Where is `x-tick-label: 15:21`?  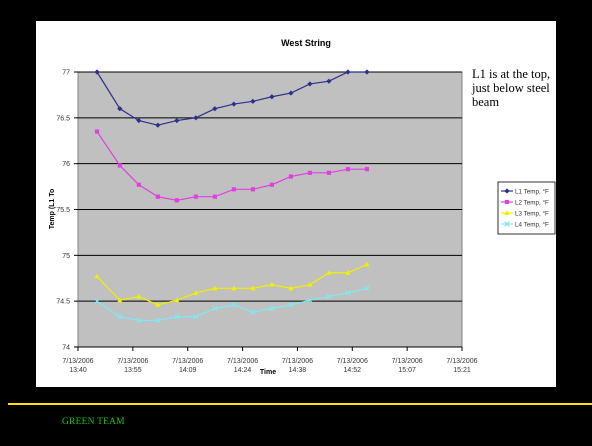 x-tick-label: 15:21 is located at coordinates (462, 370).